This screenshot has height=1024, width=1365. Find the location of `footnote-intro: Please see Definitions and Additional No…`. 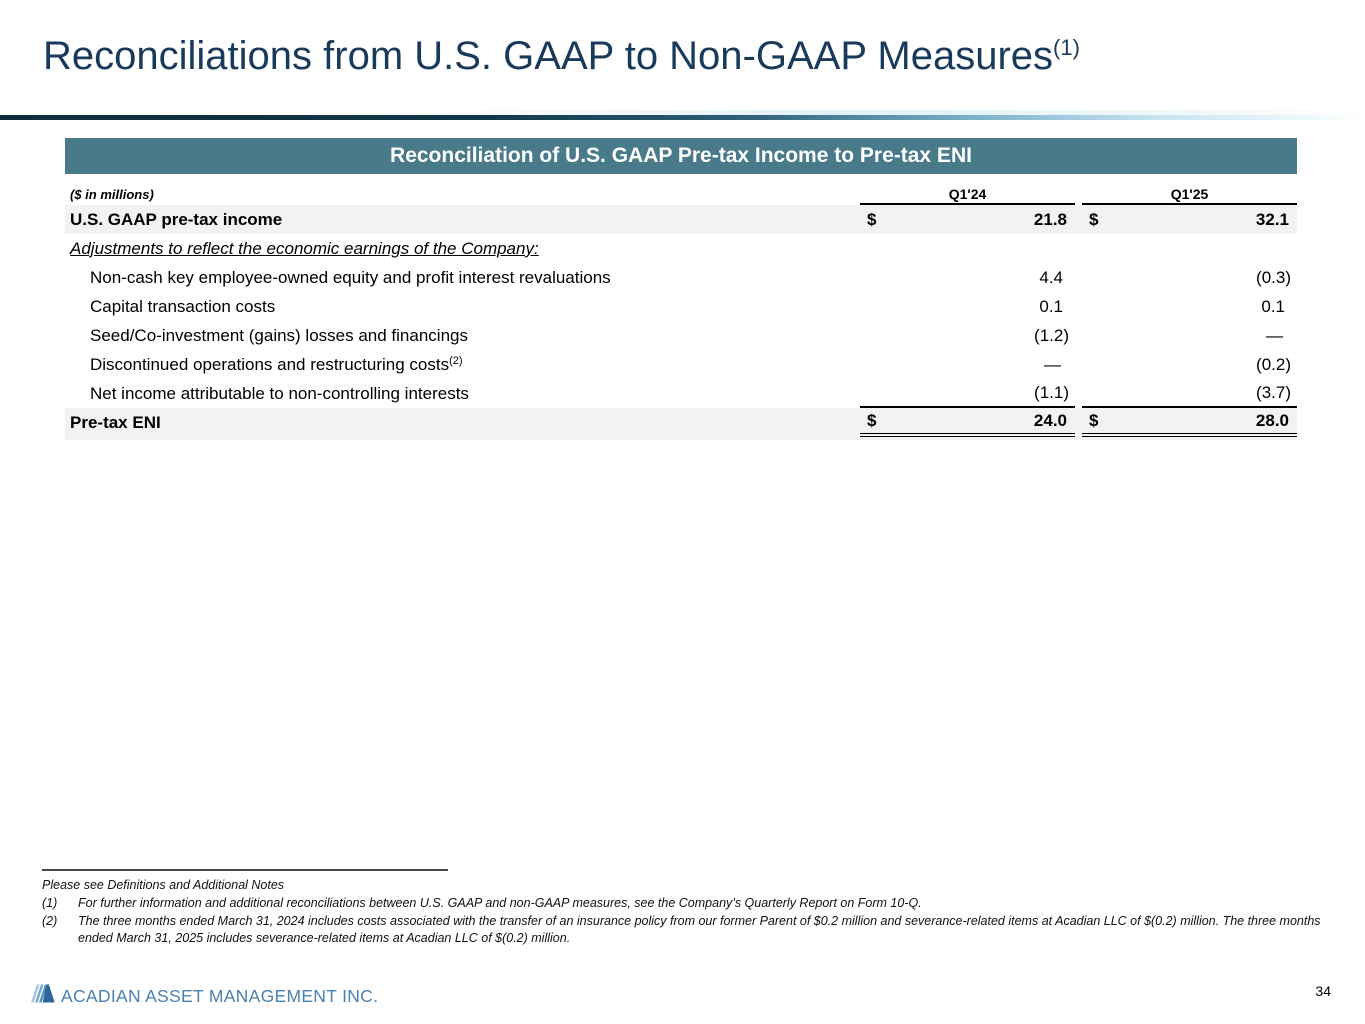

footnote-intro: Please see Definitions and Additional No… is located at coordinates (163, 885).